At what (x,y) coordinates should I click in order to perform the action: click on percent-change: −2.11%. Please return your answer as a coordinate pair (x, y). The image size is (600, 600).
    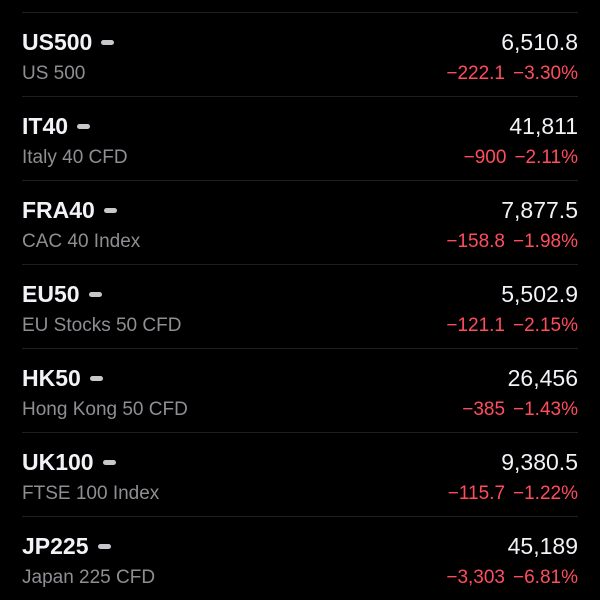
    Looking at the image, I should click on (546, 157).